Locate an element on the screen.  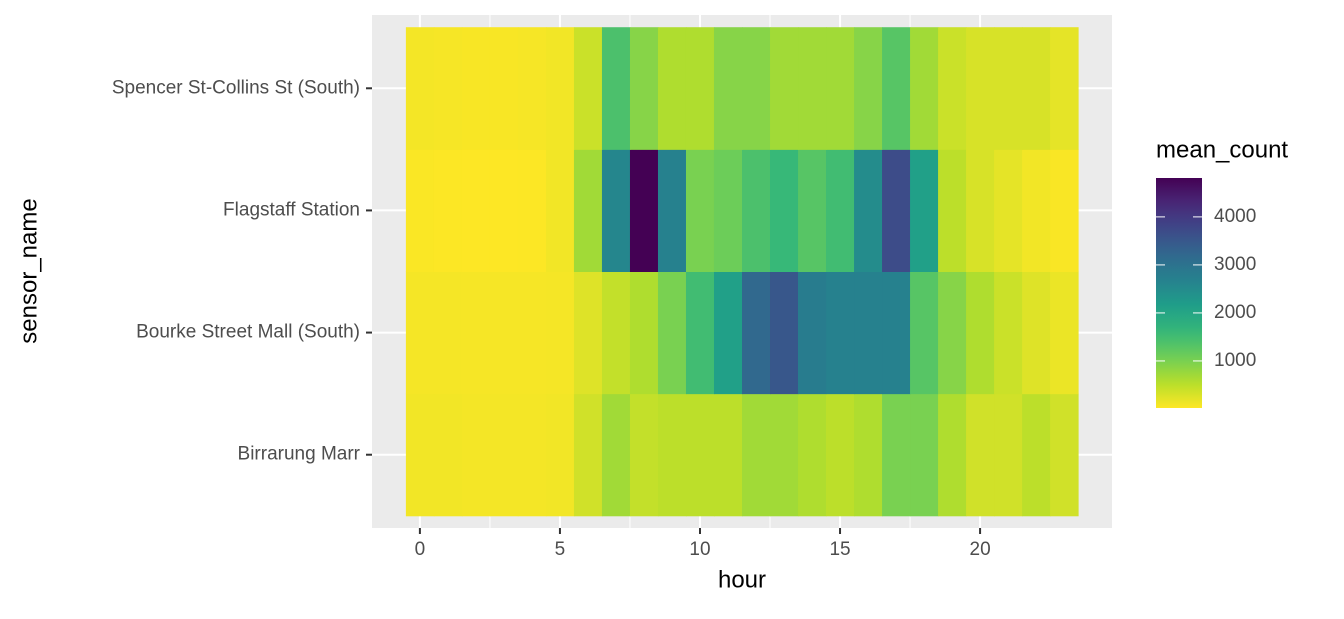
y-tick-label: Flagstaff Station is located at coordinates (291, 209).